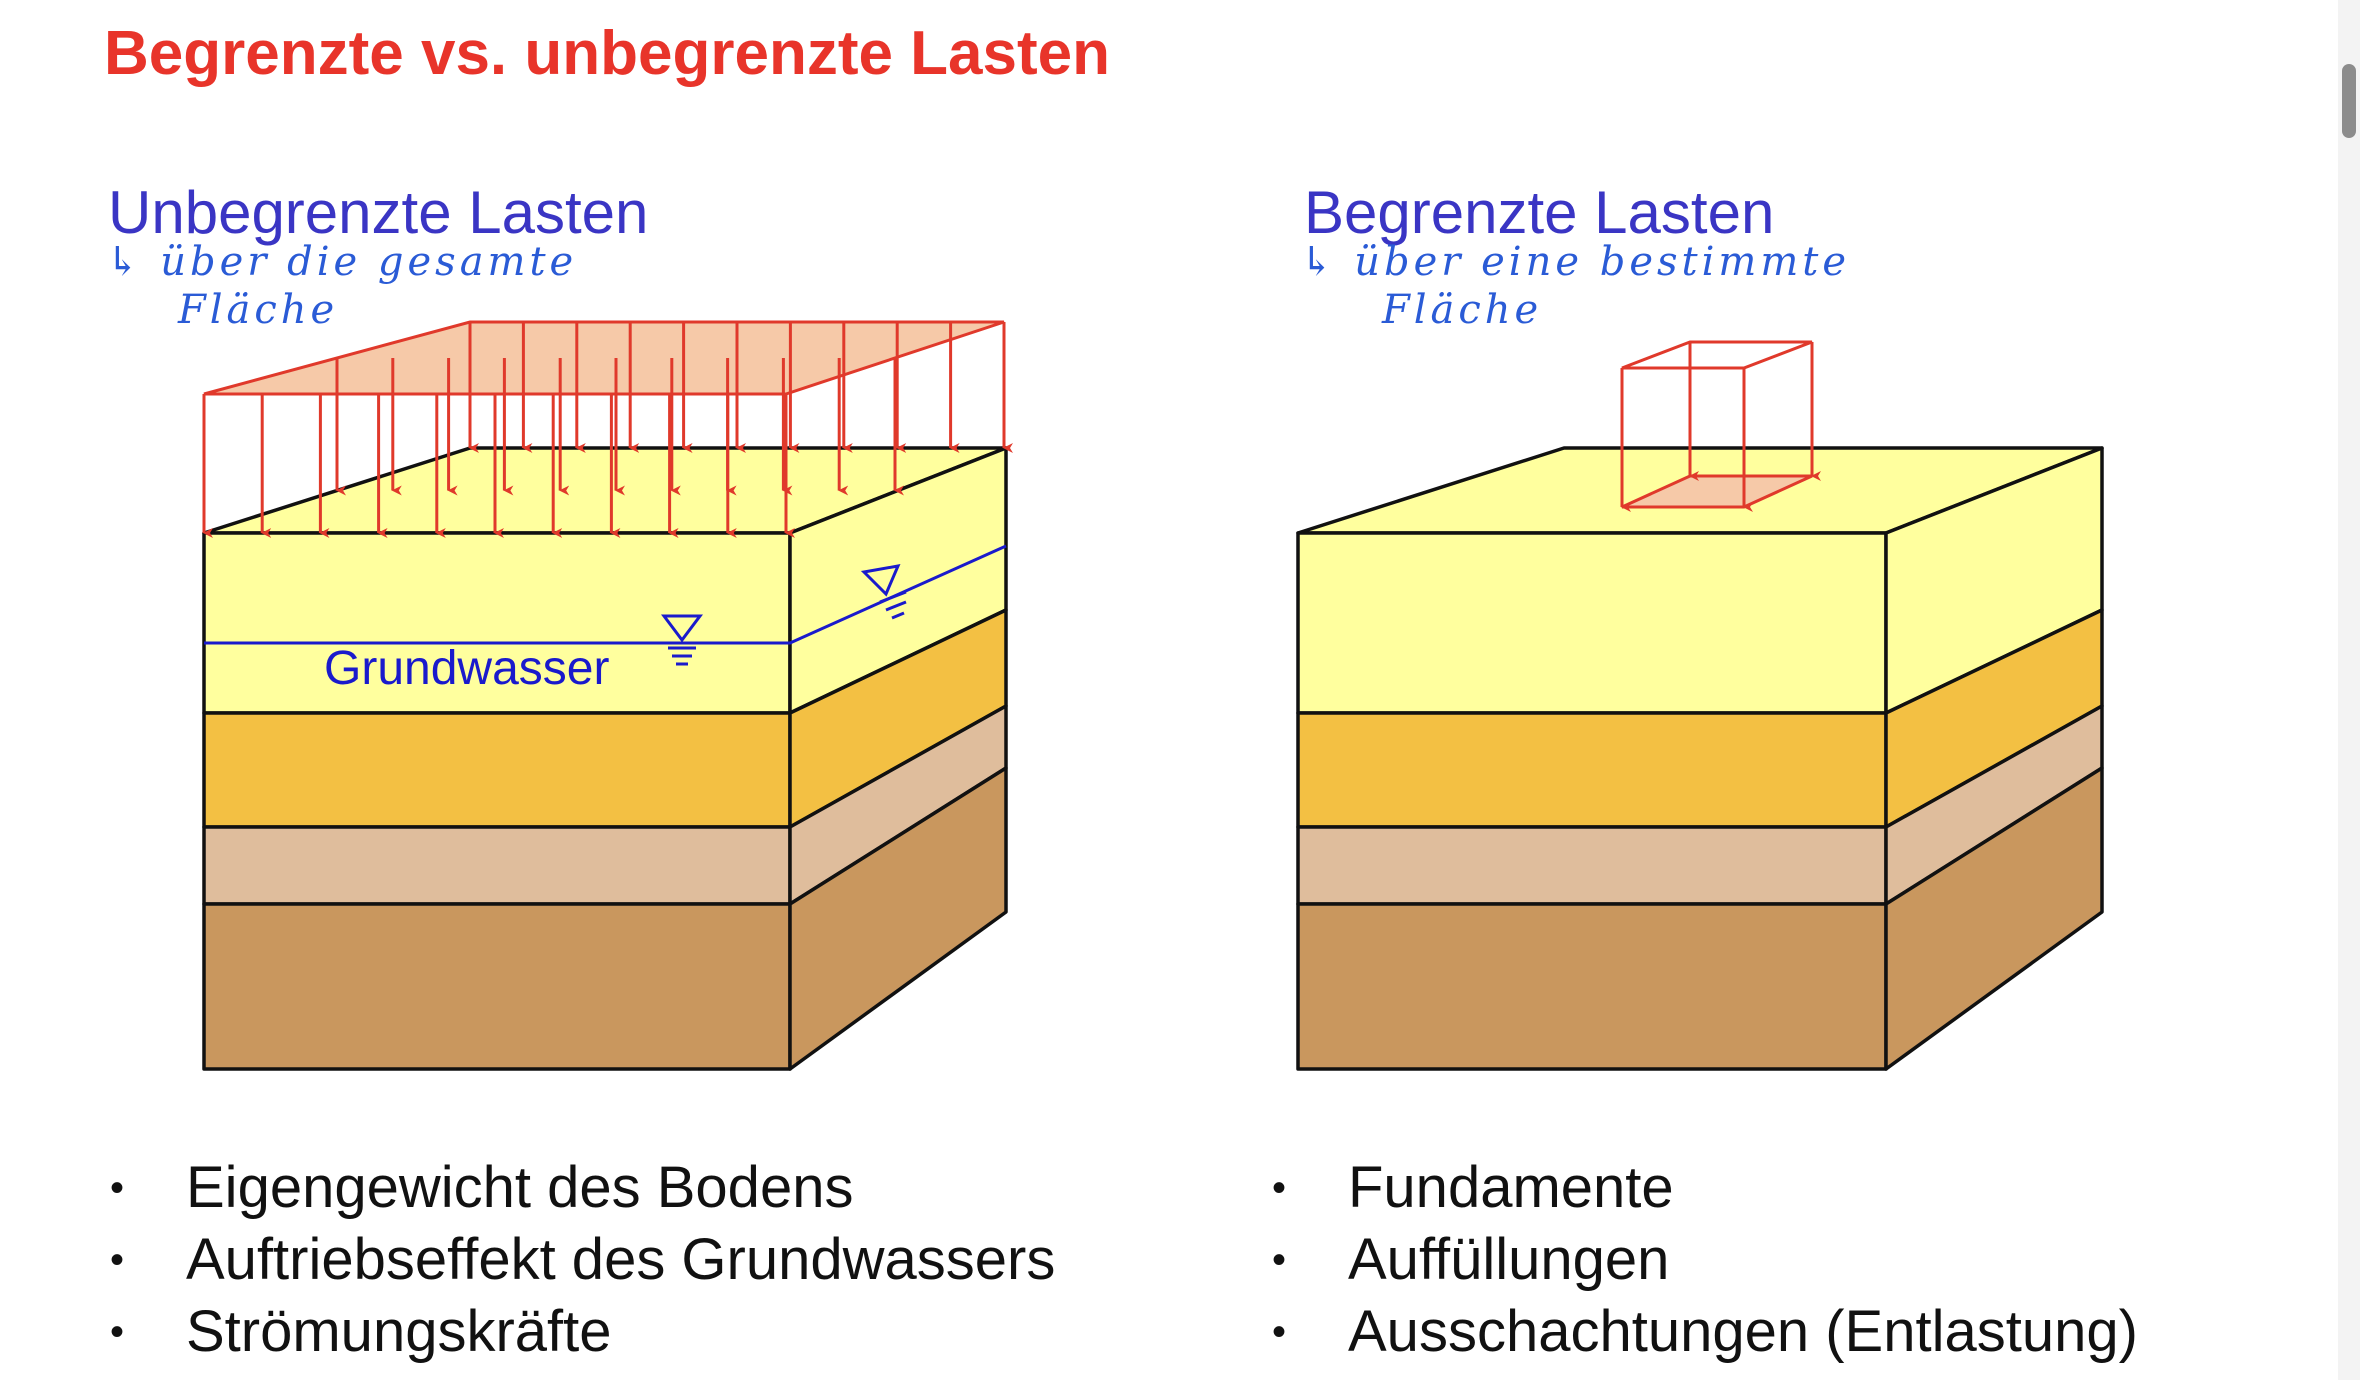 Image resolution: width=2360 pixels, height=1380 pixels. What do you see at coordinates (1509, 1259) in the screenshot?
I see `bullet-text: Auffüllungen` at bounding box center [1509, 1259].